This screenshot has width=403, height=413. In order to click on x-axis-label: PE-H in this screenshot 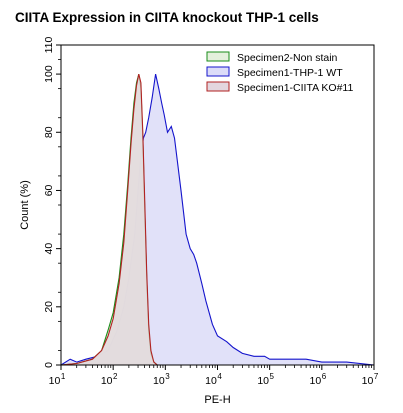, I will do `click(217, 400)`.